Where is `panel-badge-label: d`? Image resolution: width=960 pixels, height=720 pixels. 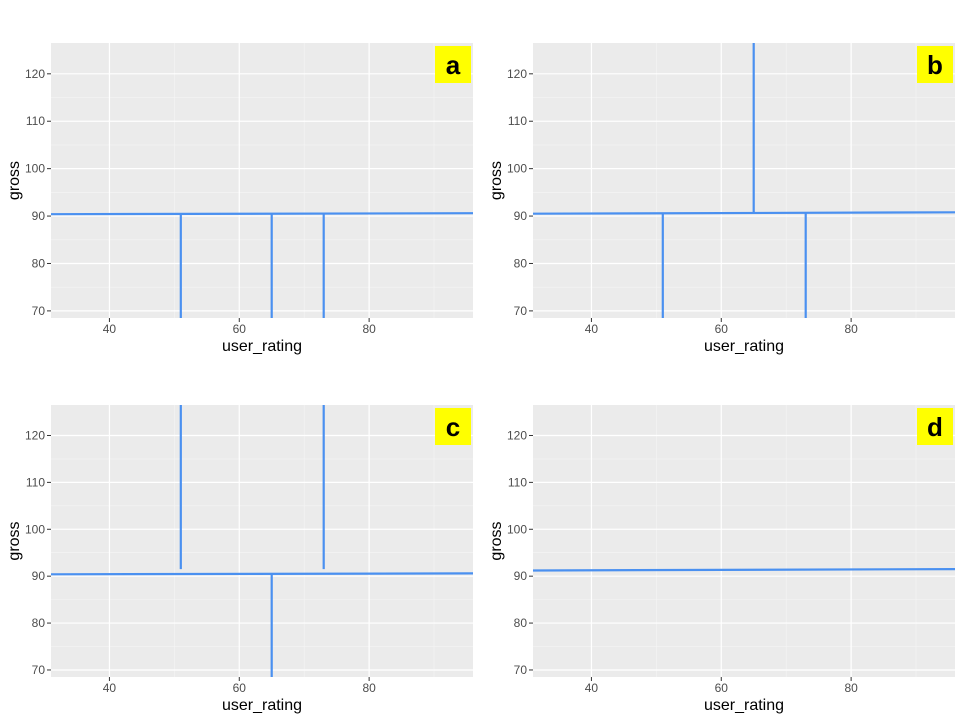
panel-badge-label: d is located at coordinates (935, 427).